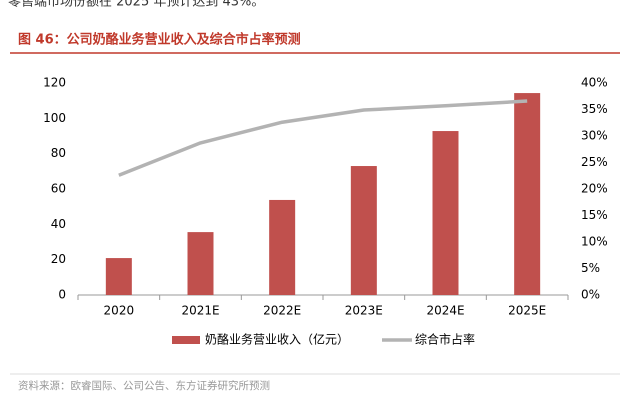 The image size is (628, 408). Describe the element at coordinates (594, 109) in the screenshot. I see `y2-tick-label: 35%` at that location.